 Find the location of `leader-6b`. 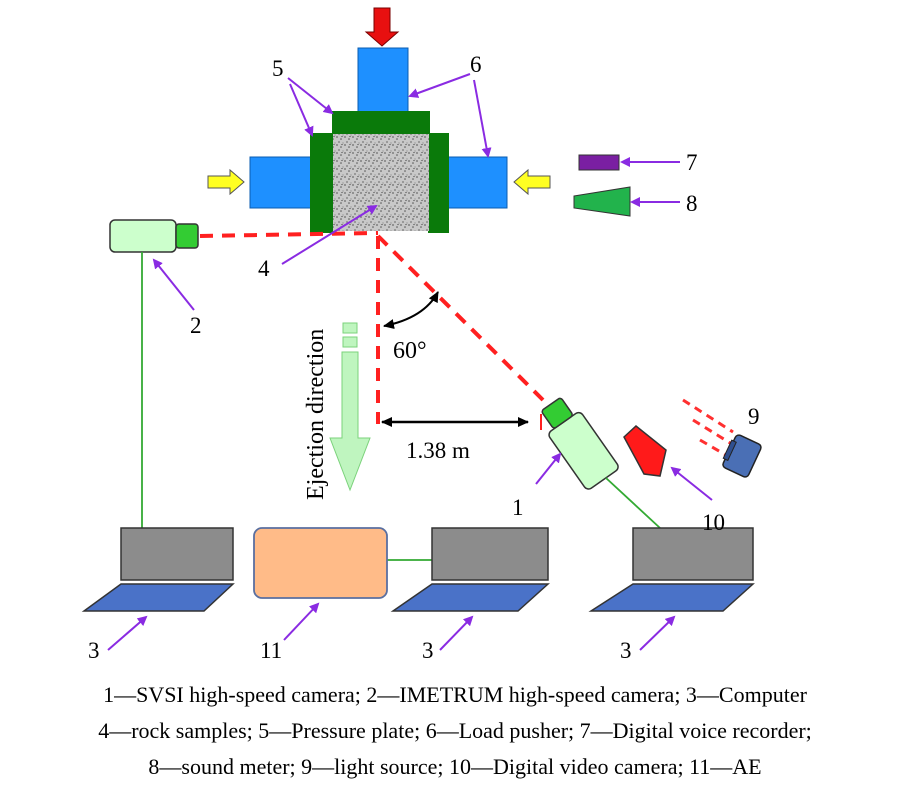

leader-6b is located at coordinates (482, 118).